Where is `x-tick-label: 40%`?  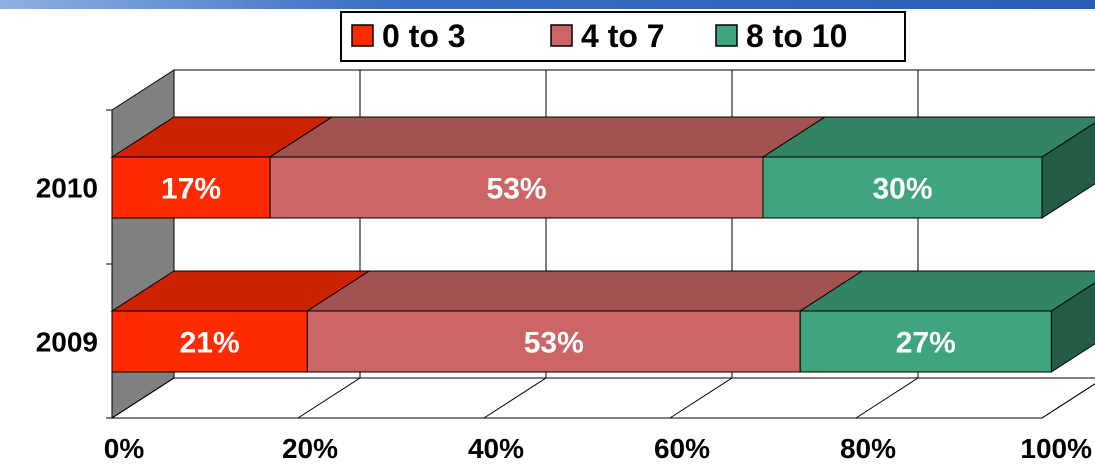 x-tick-label: 40% is located at coordinates (496, 448).